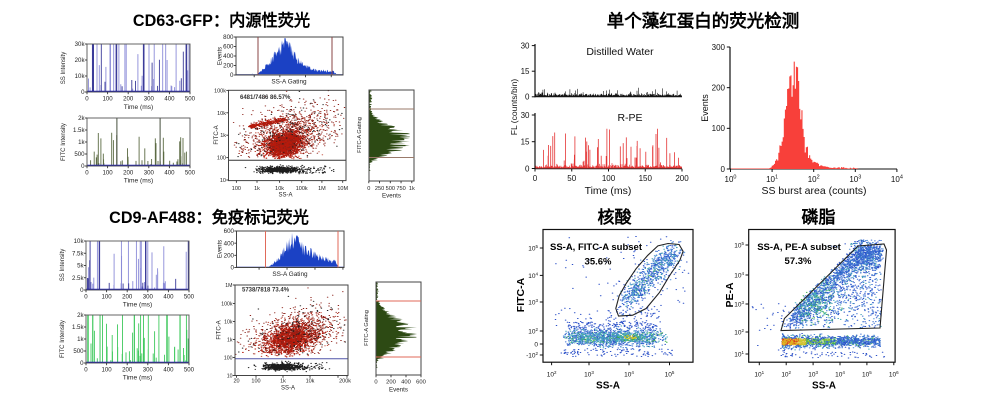  What do you see at coordinates (813, 191) in the screenshot?
I see `svg-text: SS burst area (counts)` at bounding box center [813, 191].